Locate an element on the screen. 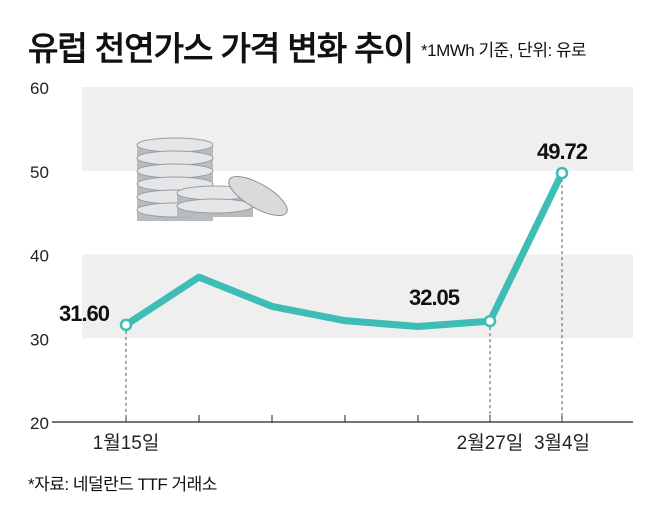 The width and height of the screenshot is (658, 532). y-tick-label: 30 is located at coordinates (39, 339).